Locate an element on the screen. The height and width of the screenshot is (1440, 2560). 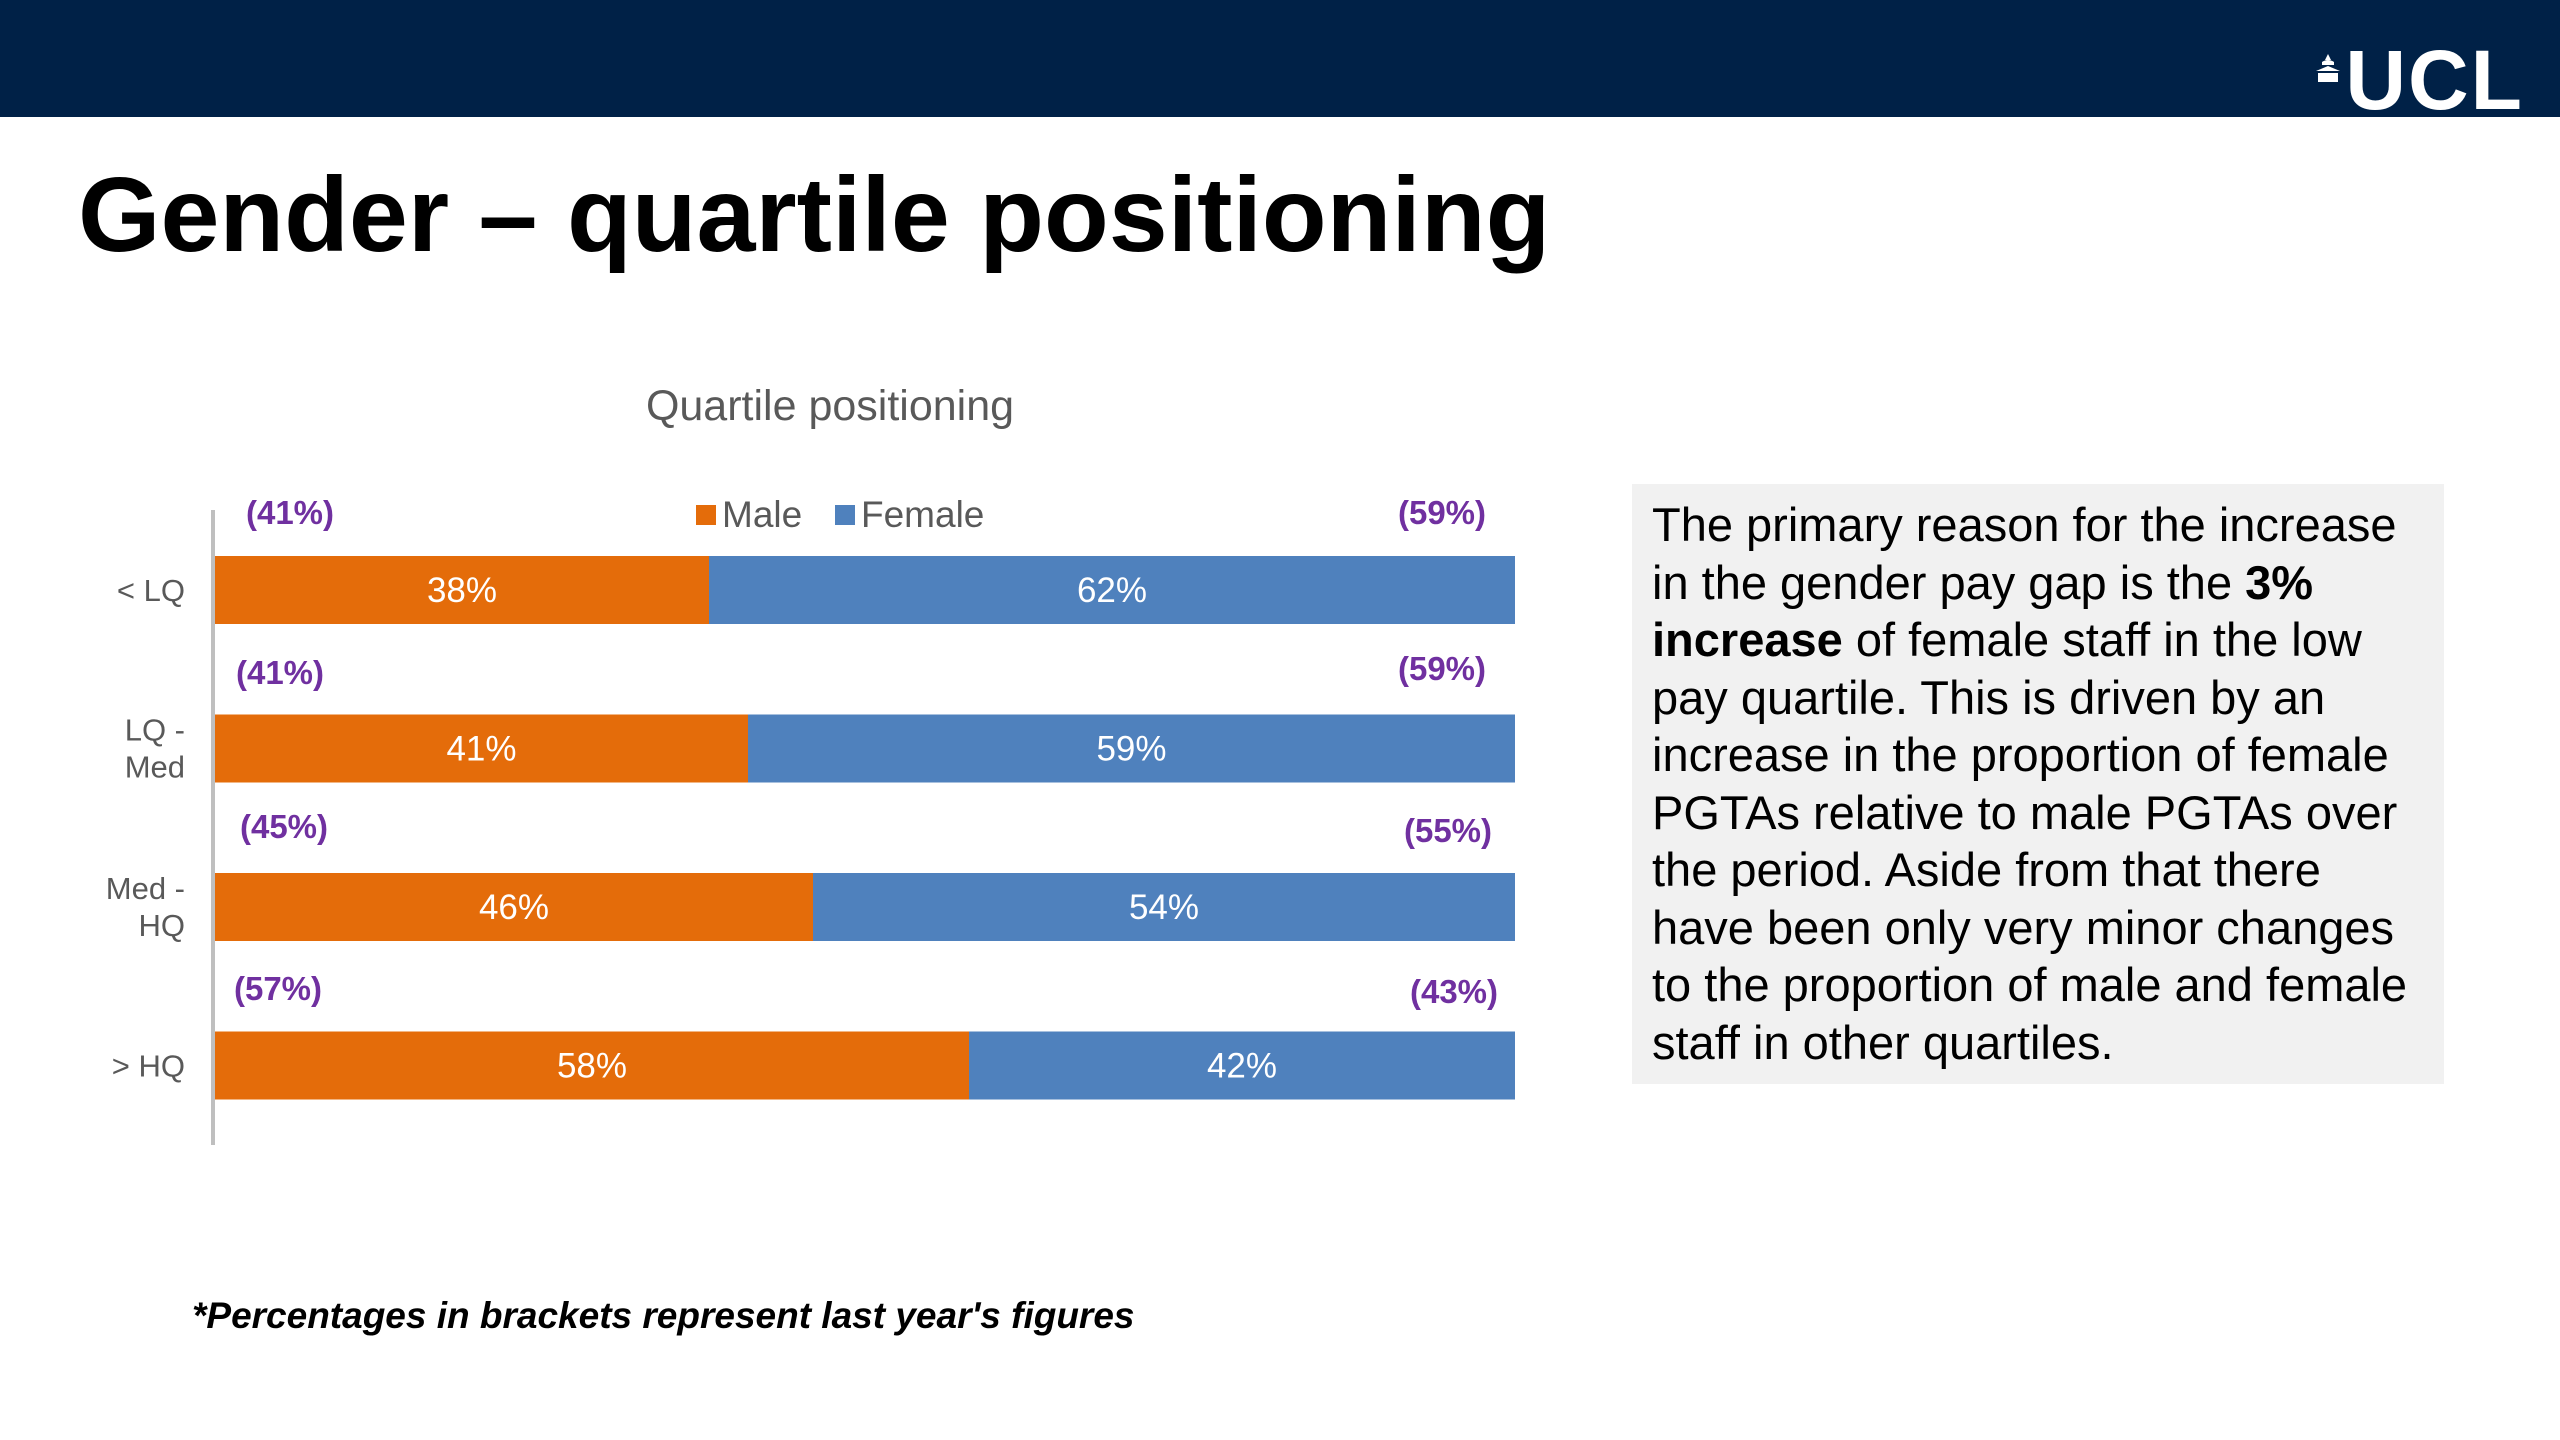
category-label: LQ - is located at coordinates (155, 730).